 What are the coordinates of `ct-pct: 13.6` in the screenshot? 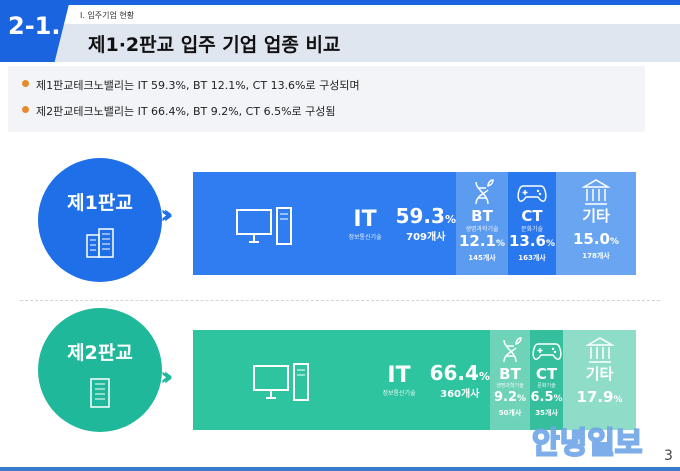 It's located at (527, 241).